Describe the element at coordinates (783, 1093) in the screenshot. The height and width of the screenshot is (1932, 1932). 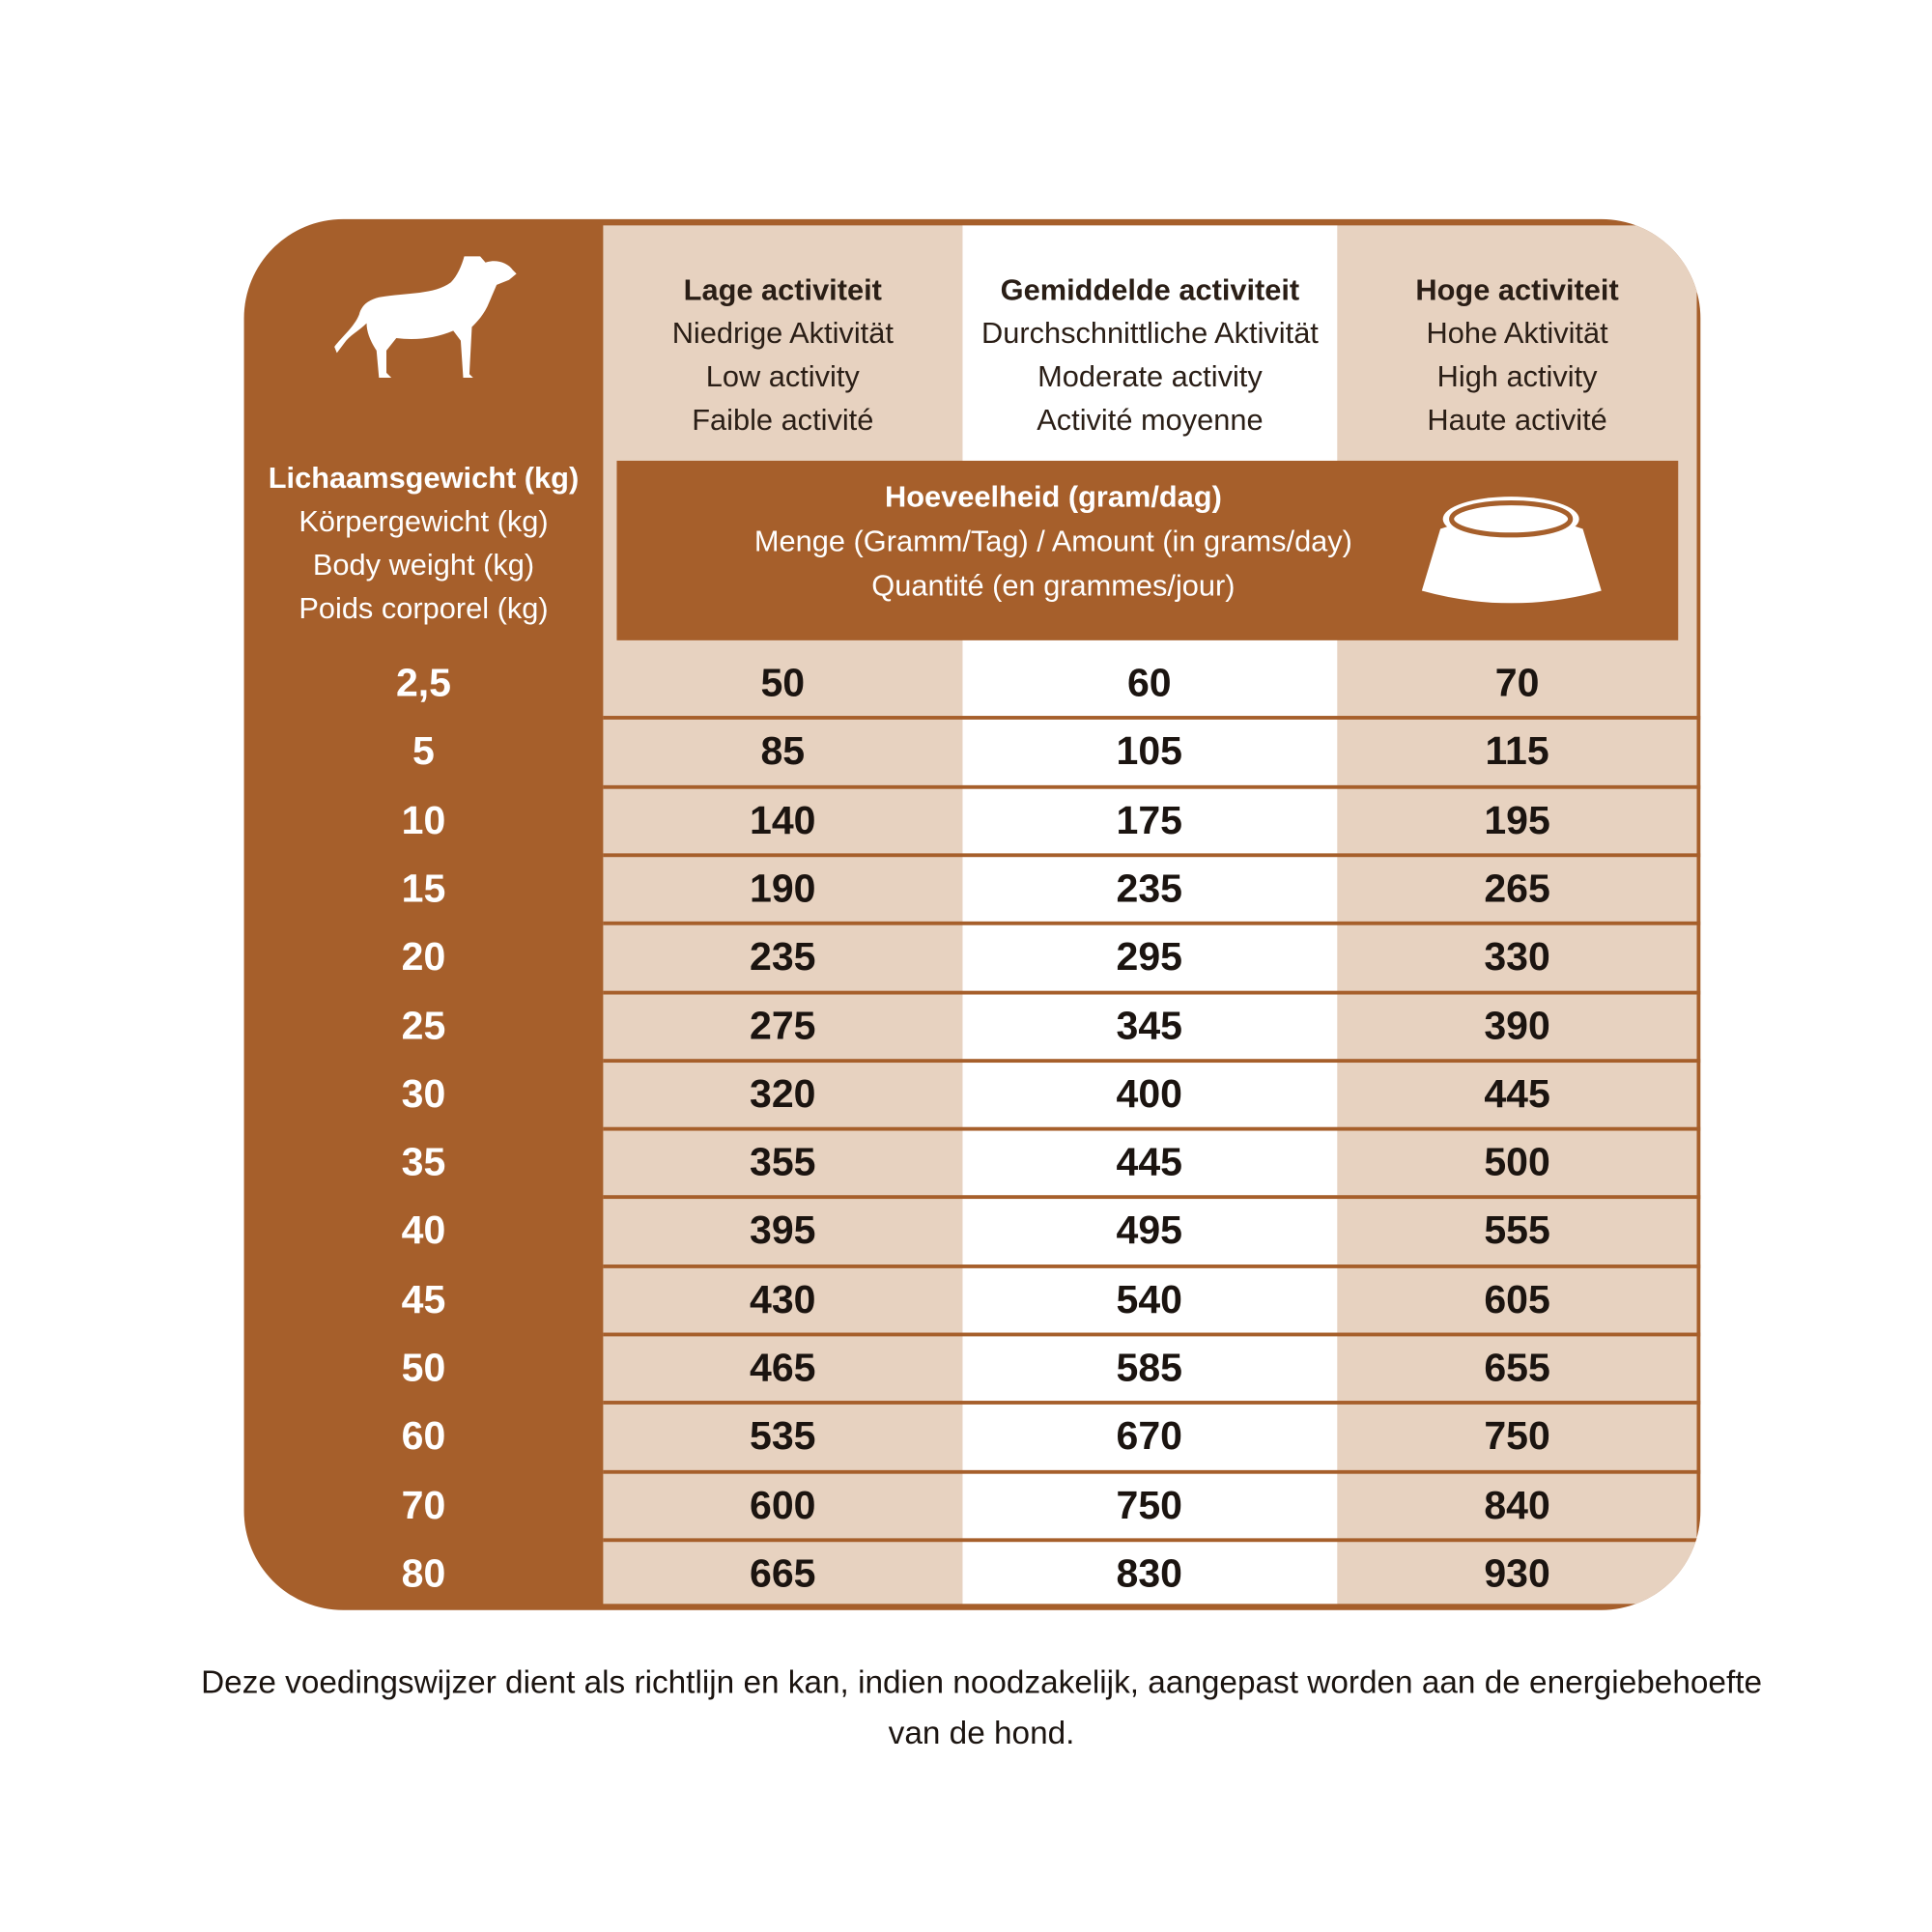
I see `amount-cell: 320` at that location.